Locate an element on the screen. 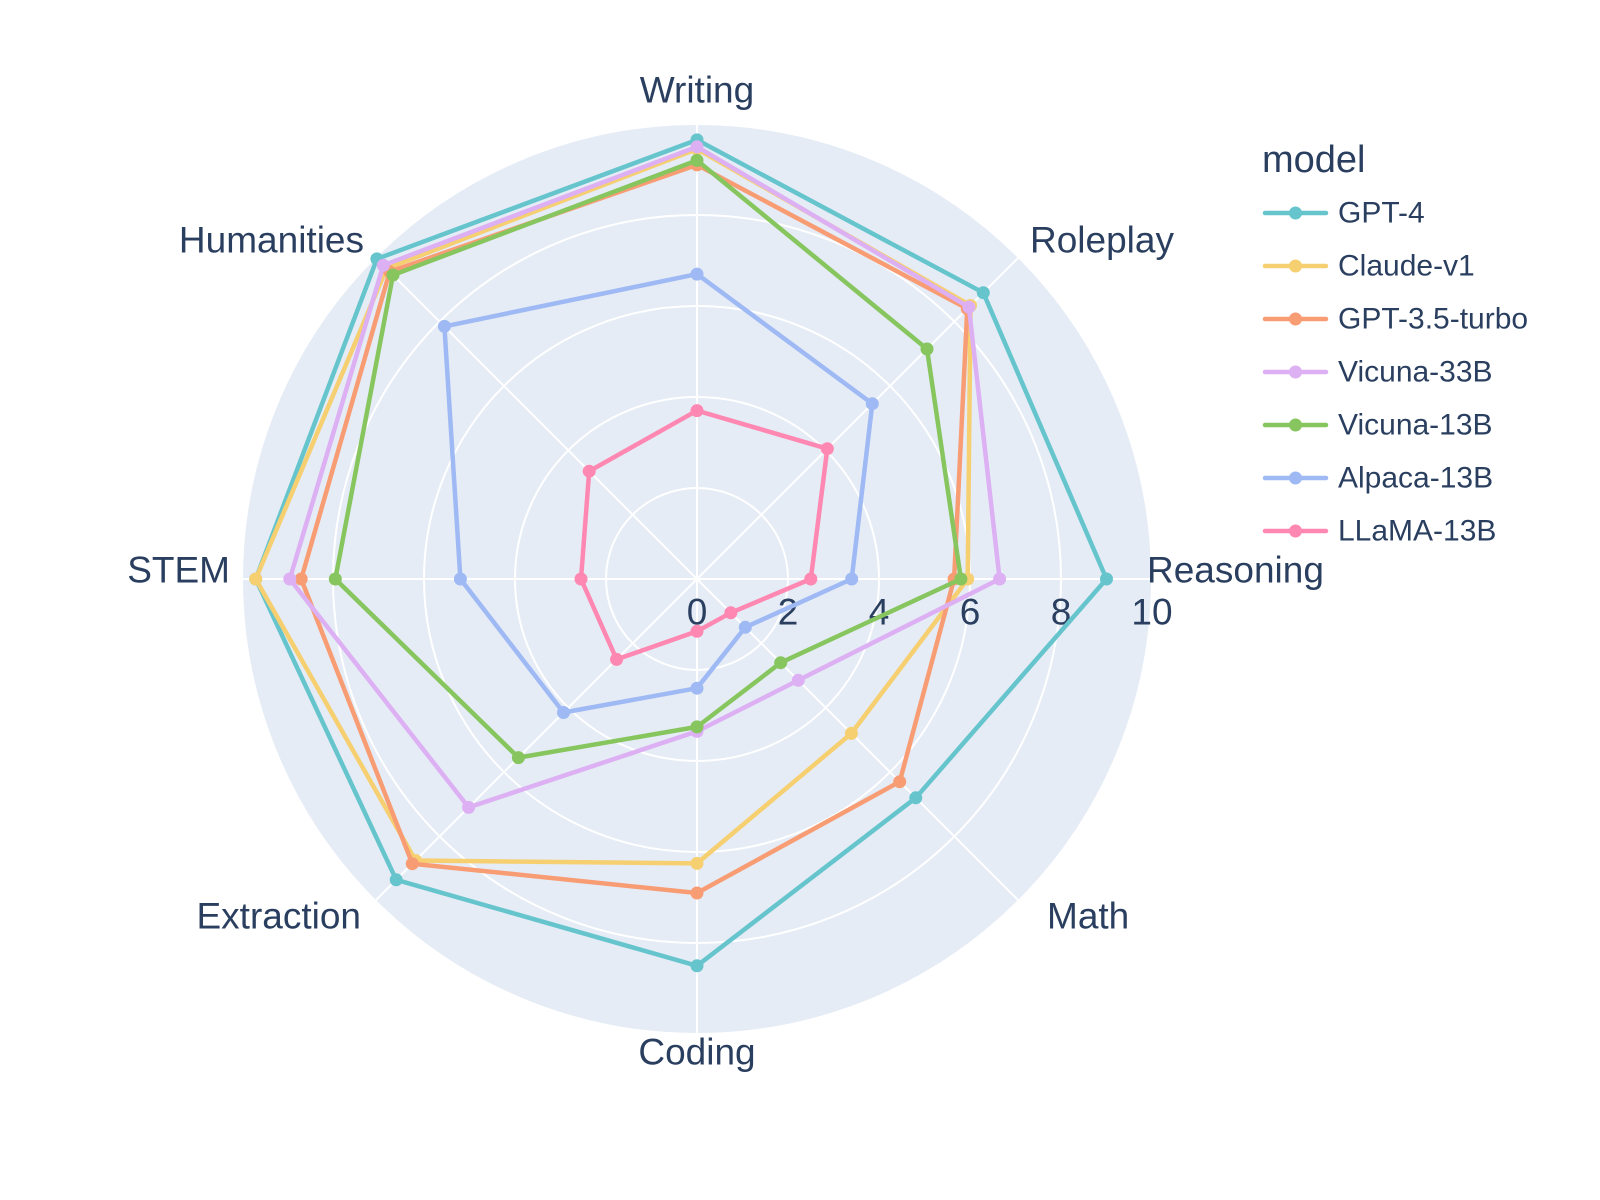  trace-marker-gpt-4-coding is located at coordinates (697, 966).